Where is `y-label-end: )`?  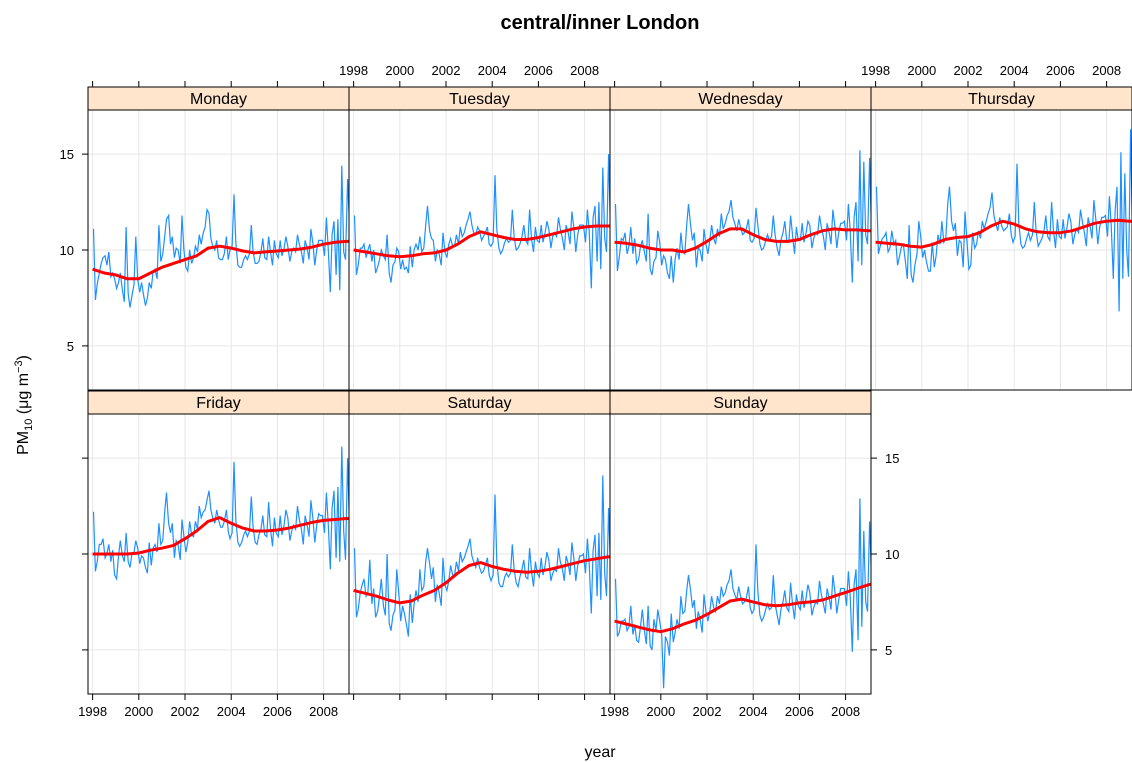
y-label-end: ) is located at coordinates (23, 357).